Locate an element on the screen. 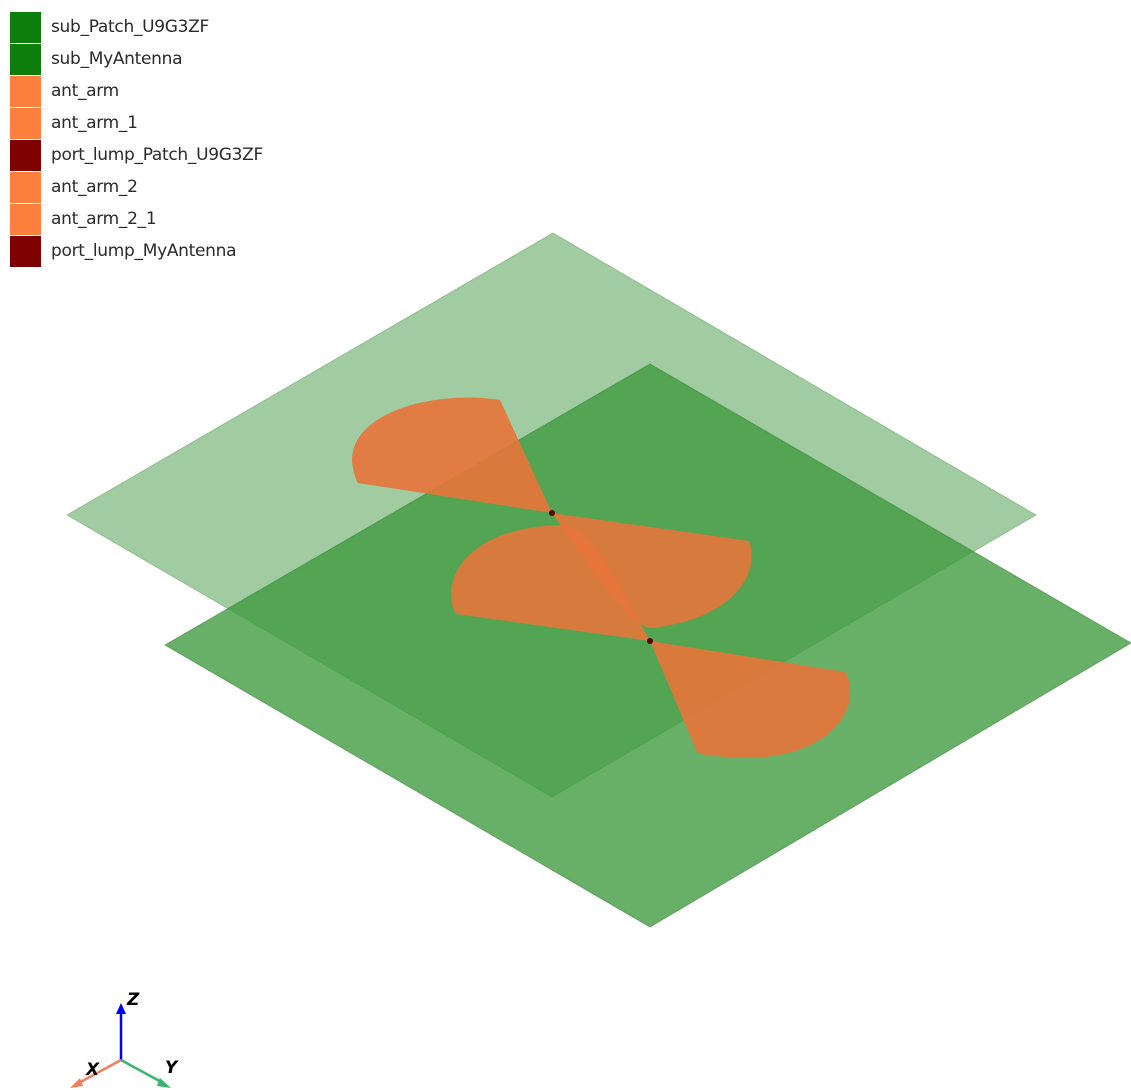 The image size is (1131, 1090). port-lower is located at coordinates (650, 641).